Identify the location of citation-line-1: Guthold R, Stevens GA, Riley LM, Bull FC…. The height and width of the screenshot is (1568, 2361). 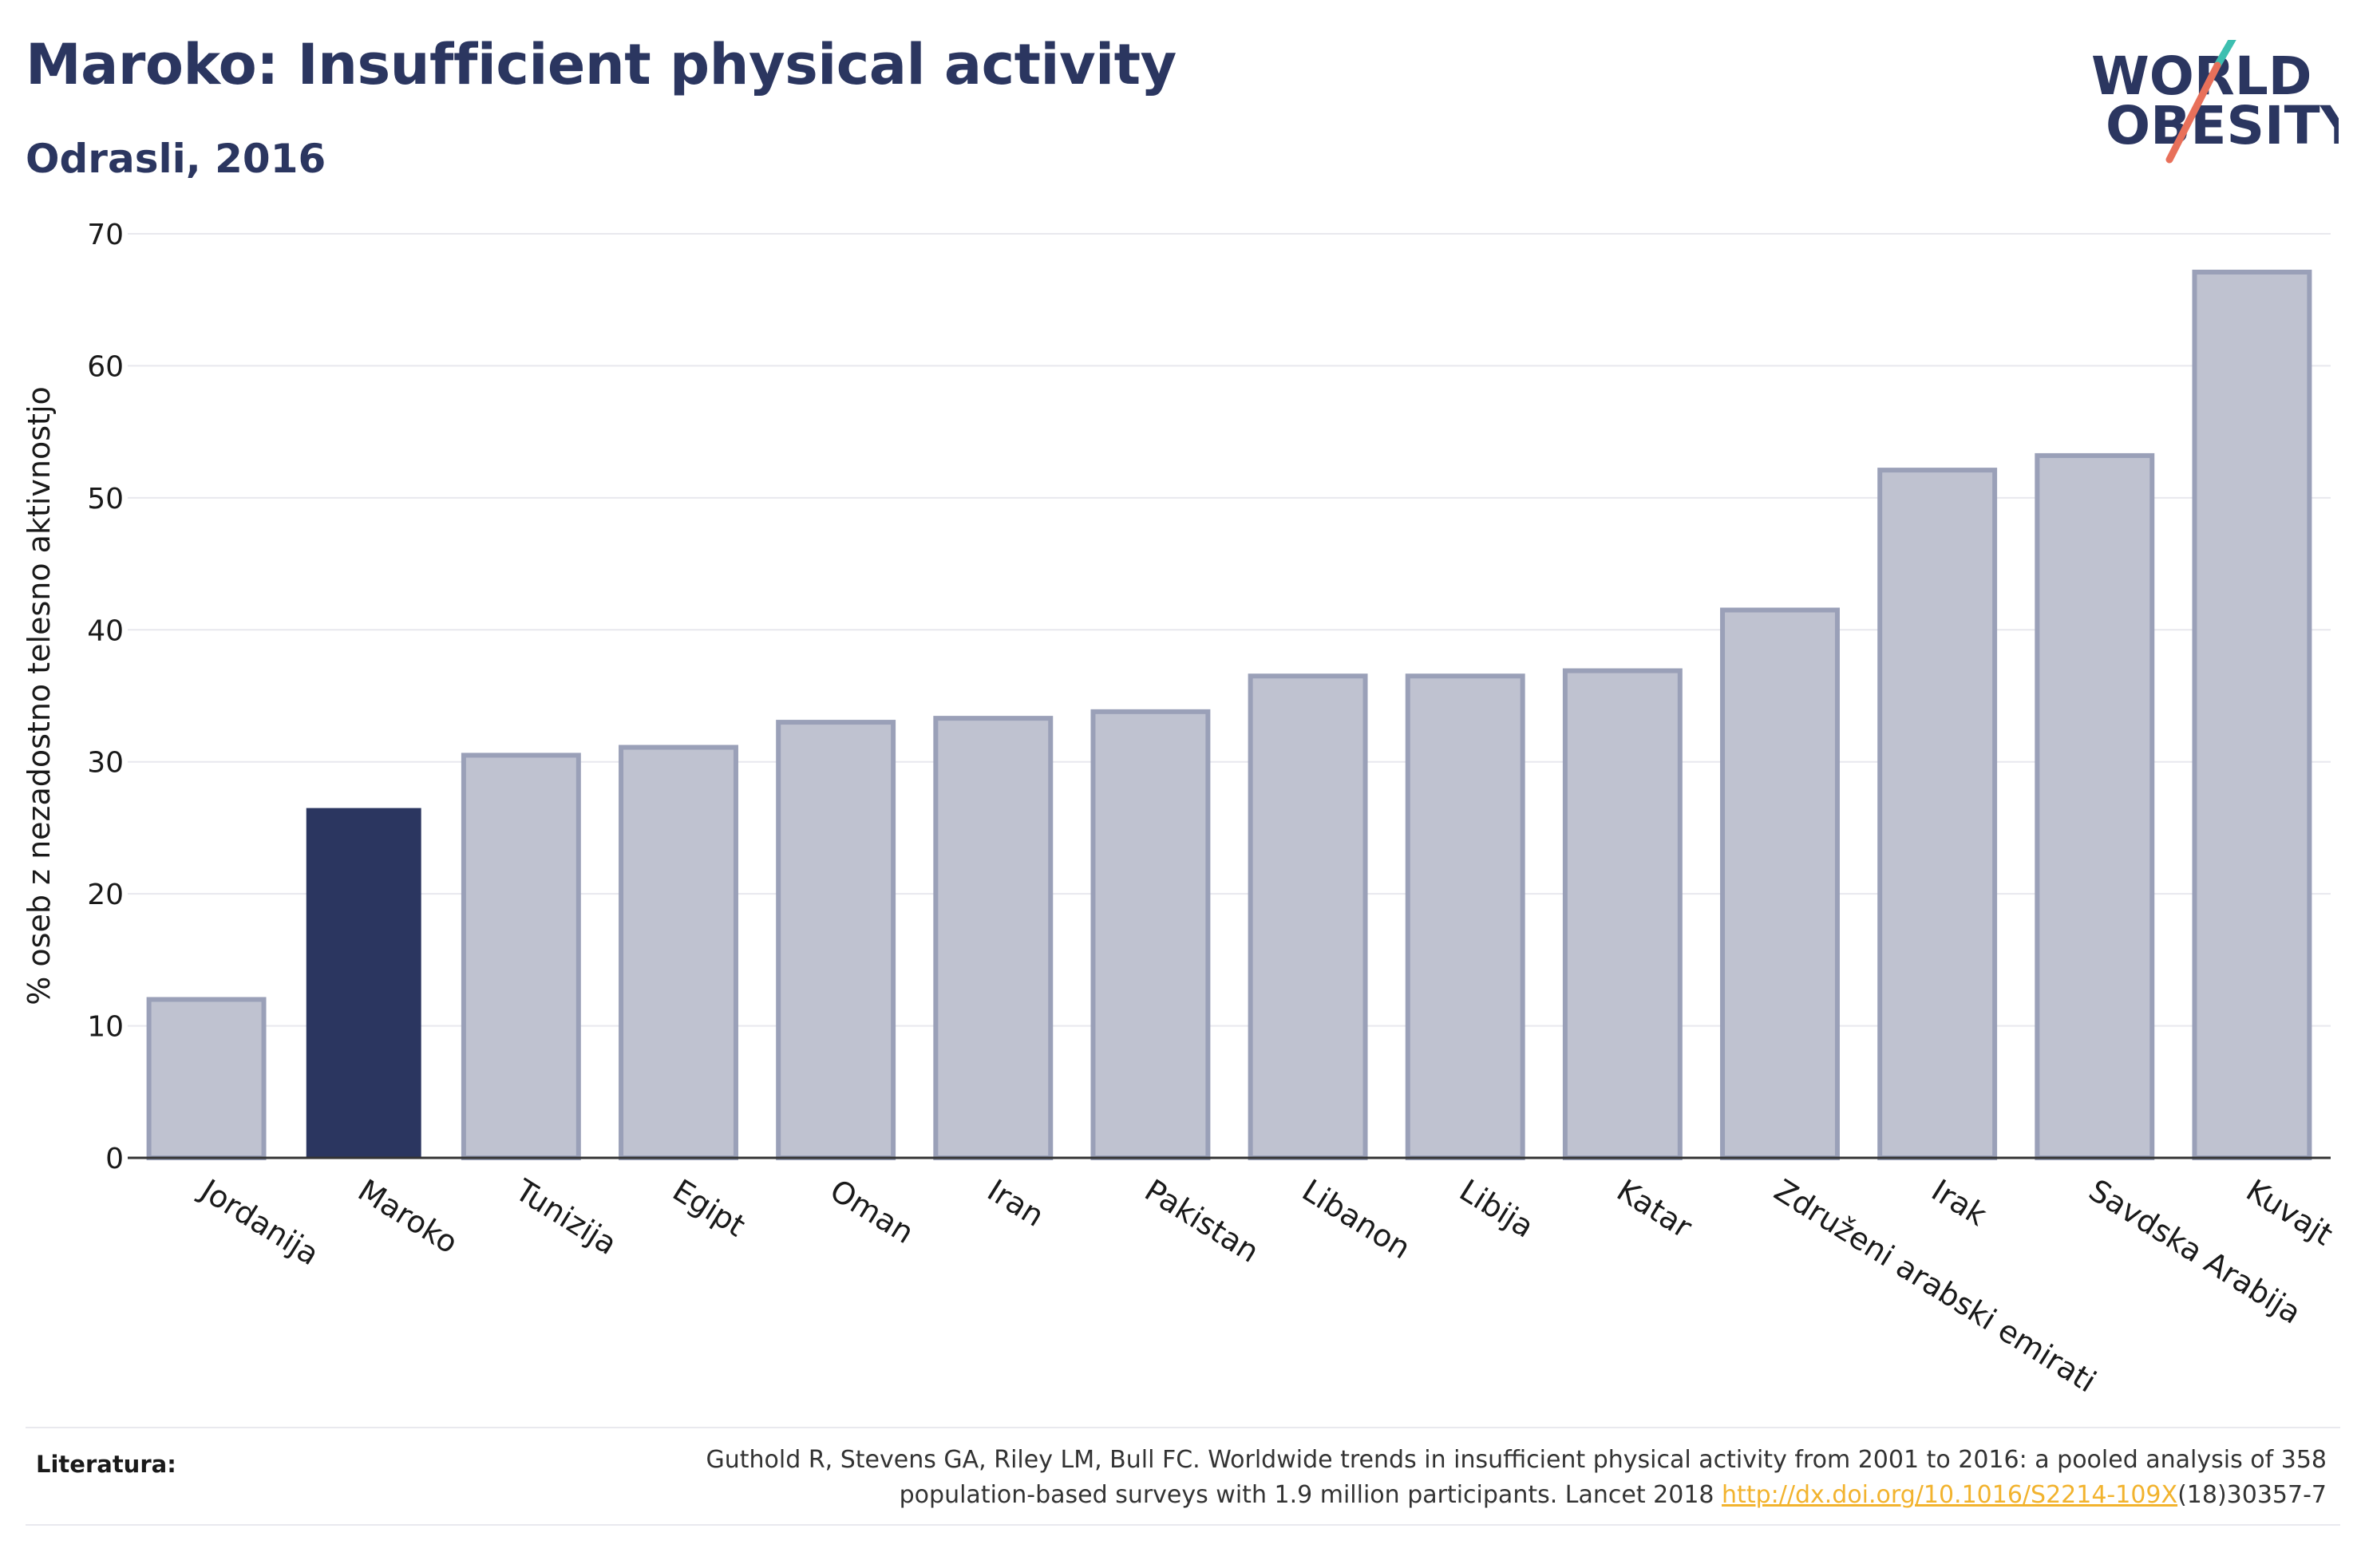
(1516, 1460).